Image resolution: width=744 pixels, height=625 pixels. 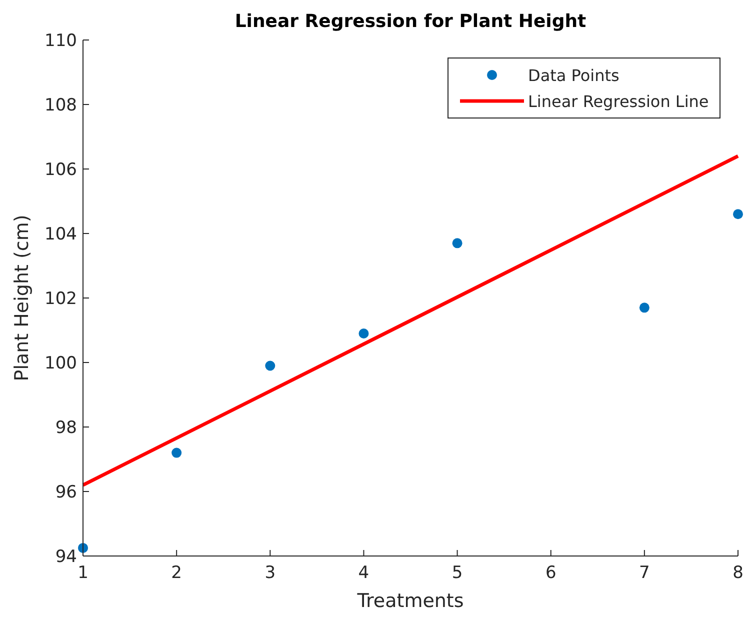 What do you see at coordinates (60, 234) in the screenshot?
I see `y-tick-label: 104` at bounding box center [60, 234].